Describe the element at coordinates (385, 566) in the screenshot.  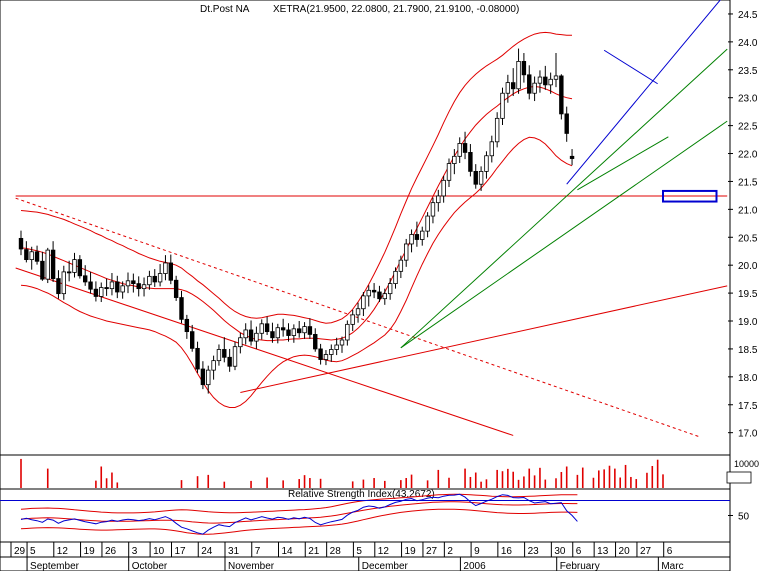
I see `month-label: December` at that location.